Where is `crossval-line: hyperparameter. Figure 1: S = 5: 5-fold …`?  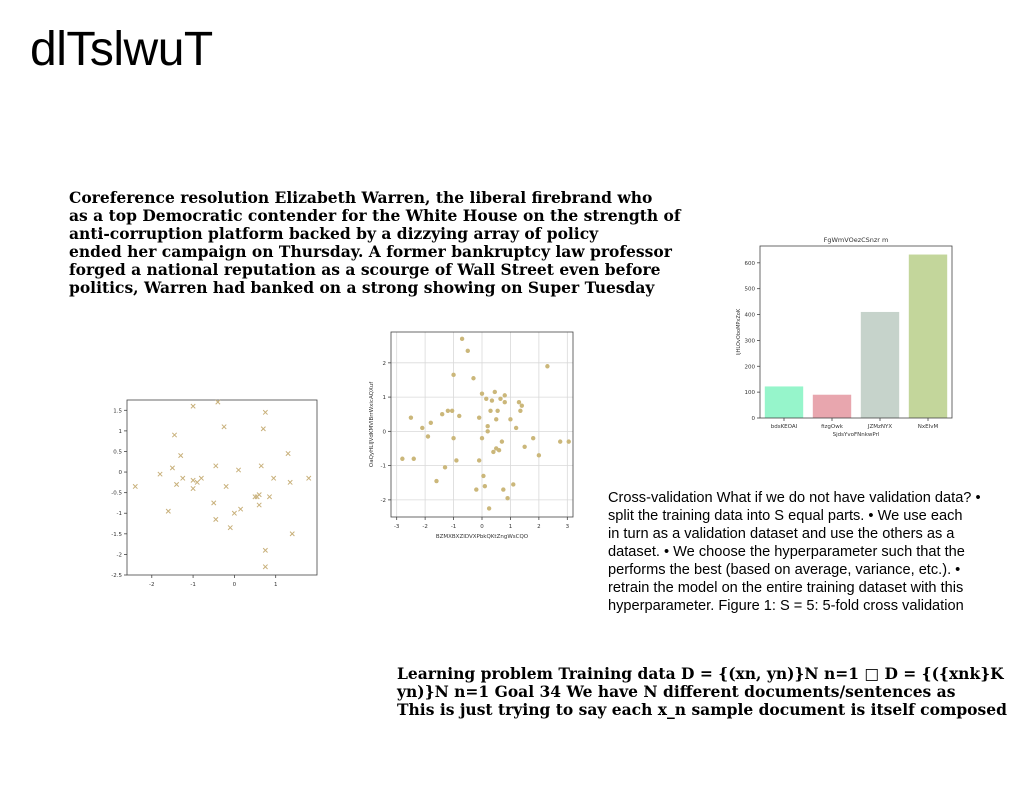
crossval-line: hyperparameter. Figure 1: S = 5: 5-fold … is located at coordinates (786, 606).